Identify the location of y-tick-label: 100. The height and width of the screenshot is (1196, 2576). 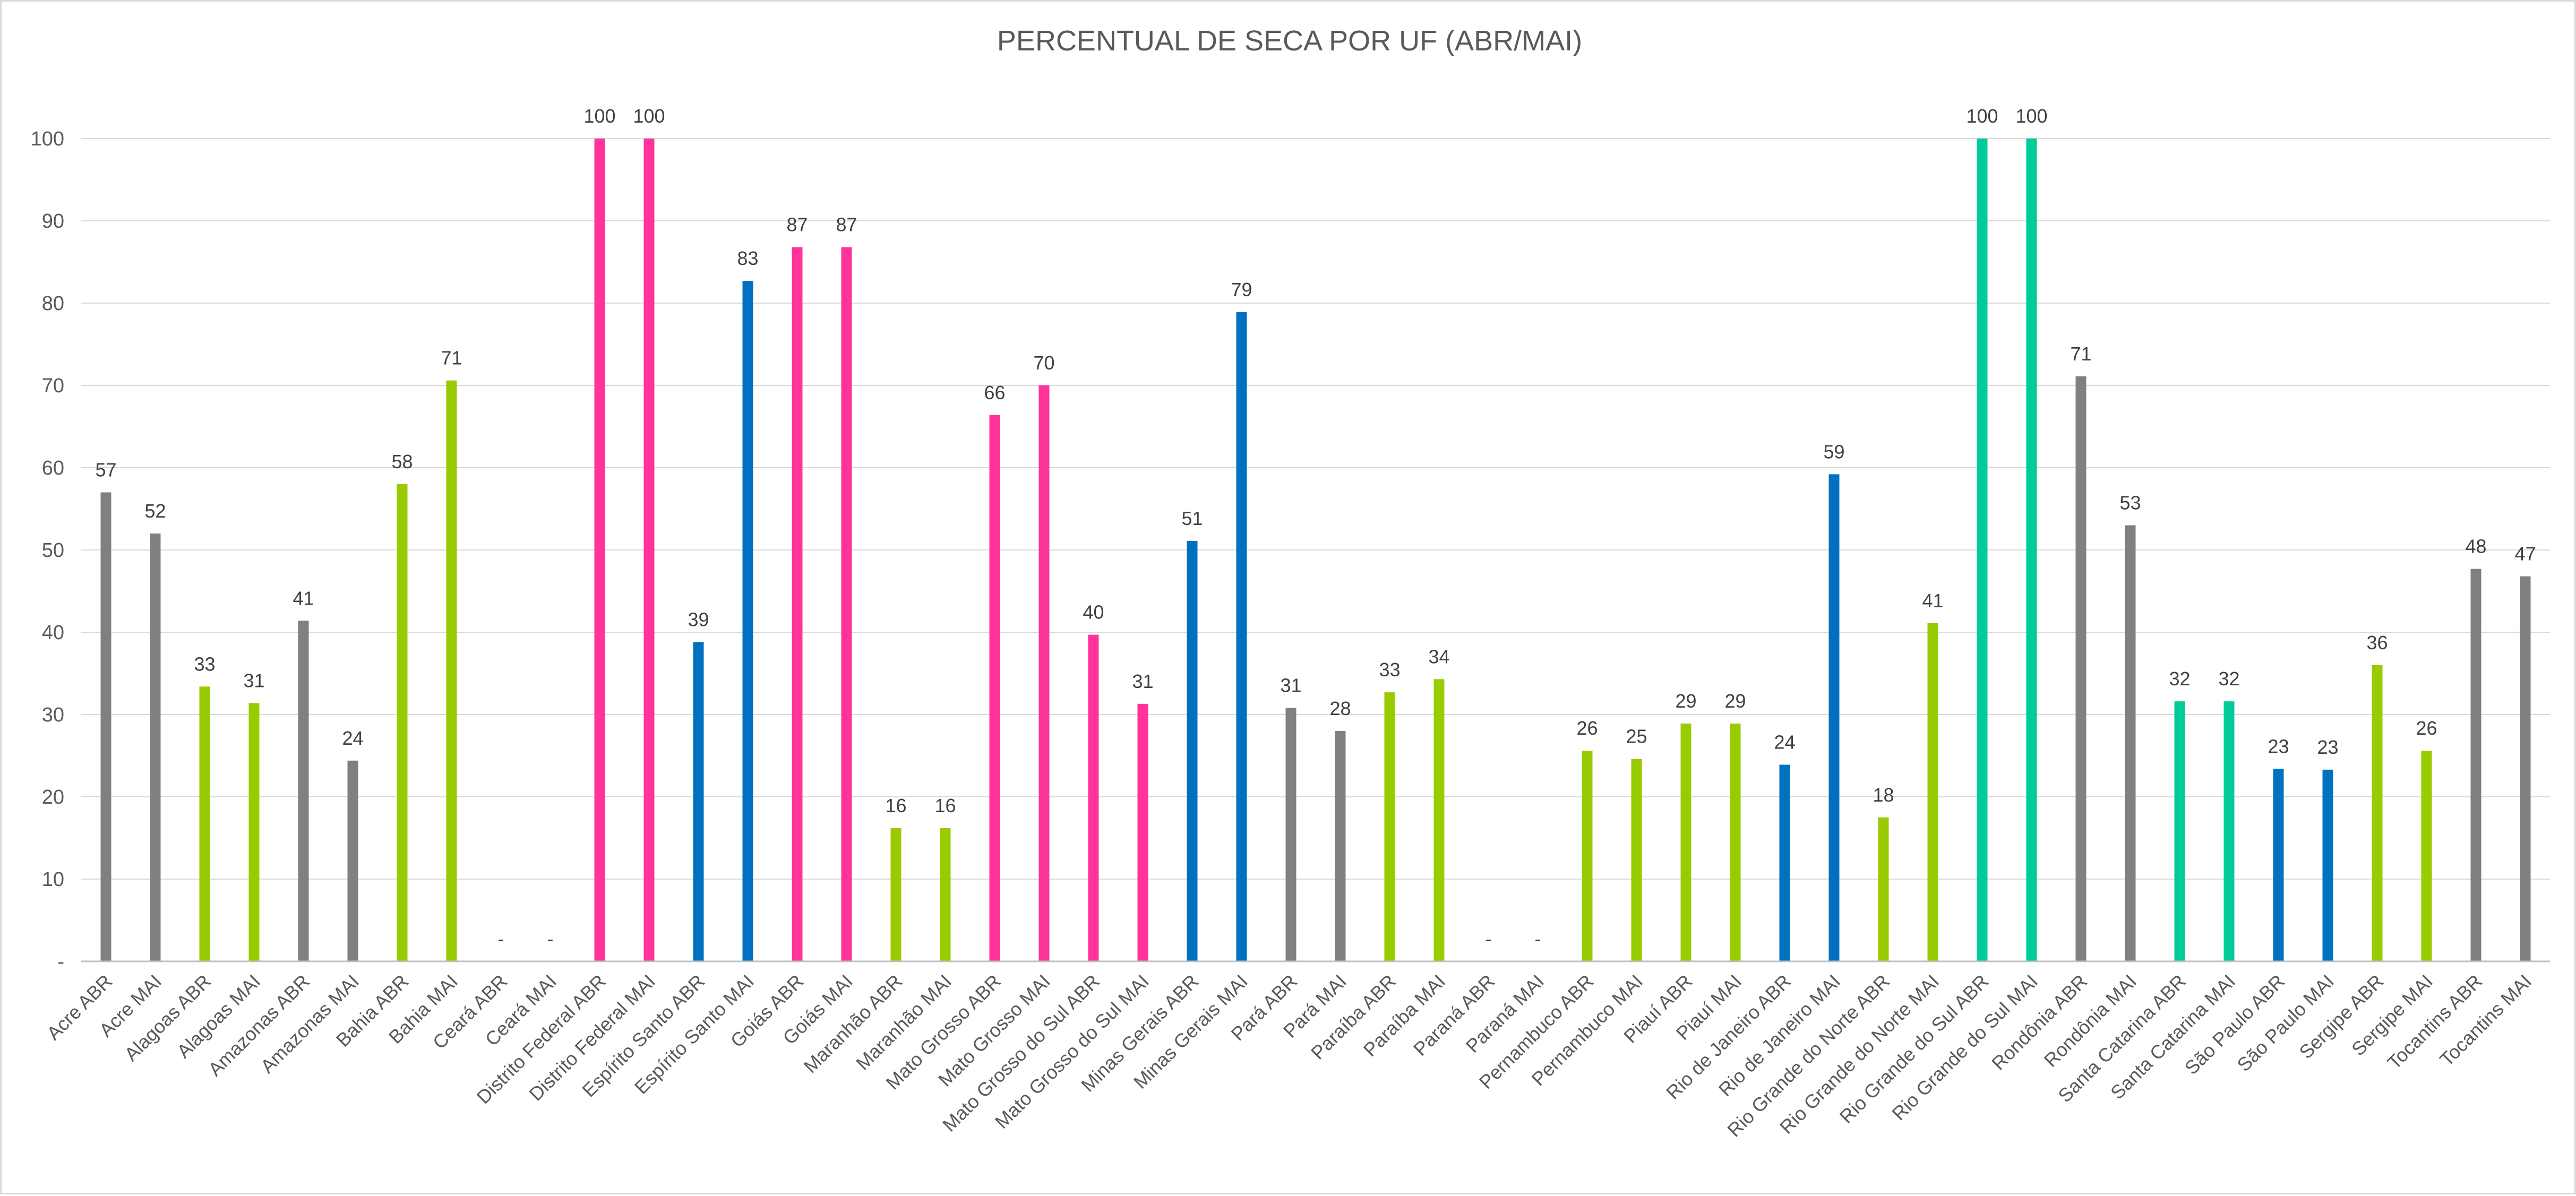
(48, 139).